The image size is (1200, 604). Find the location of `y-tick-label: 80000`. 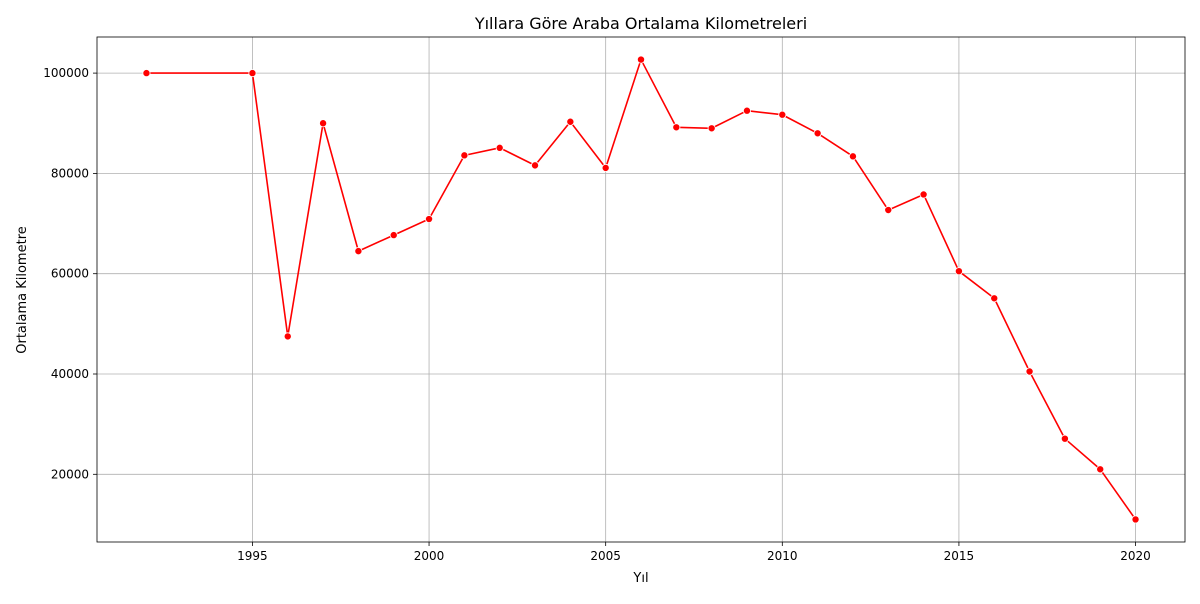

y-tick-label: 80000 is located at coordinates (70, 173).